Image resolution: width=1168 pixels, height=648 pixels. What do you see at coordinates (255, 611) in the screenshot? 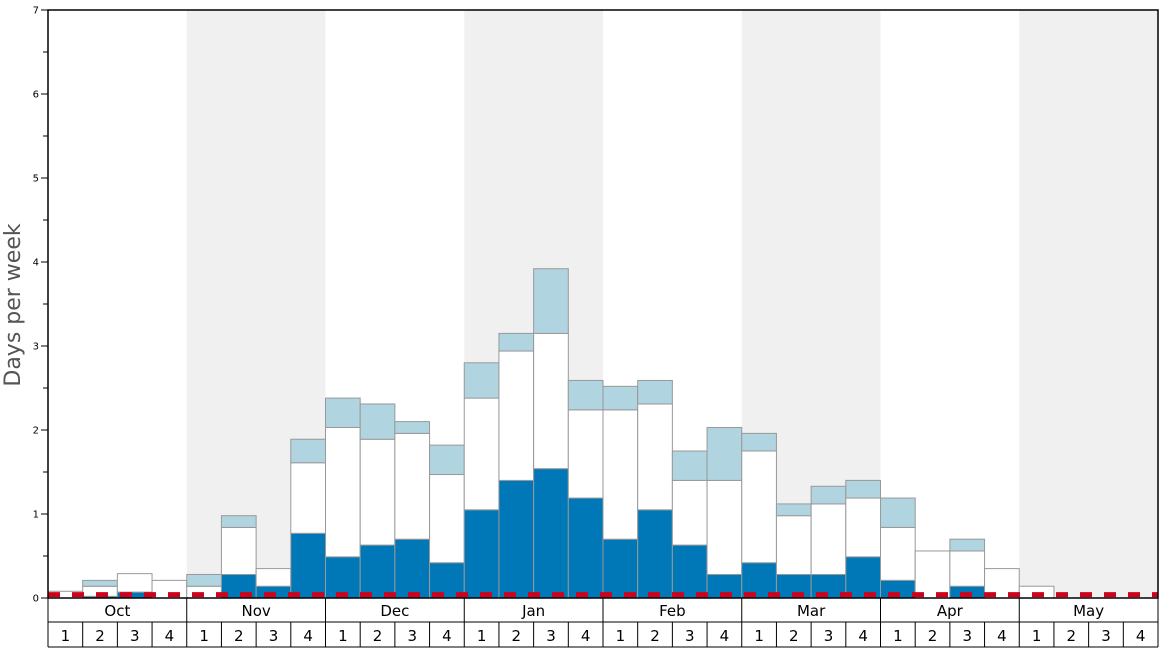
I see `month-label: Nov` at bounding box center [255, 611].